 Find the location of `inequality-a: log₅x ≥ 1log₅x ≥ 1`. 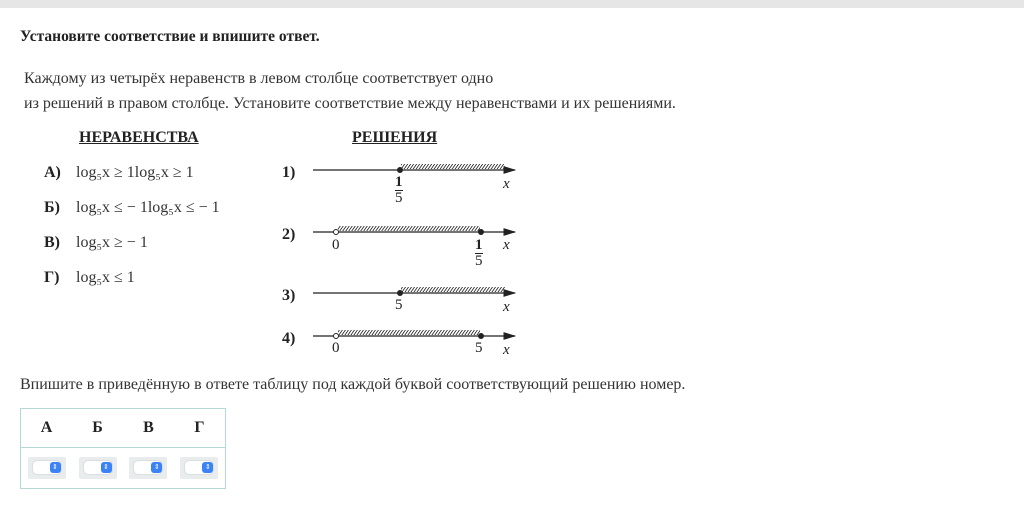

inequality-a: log₅x ≥ 1log₅x ≥ 1 is located at coordinates (135, 172).